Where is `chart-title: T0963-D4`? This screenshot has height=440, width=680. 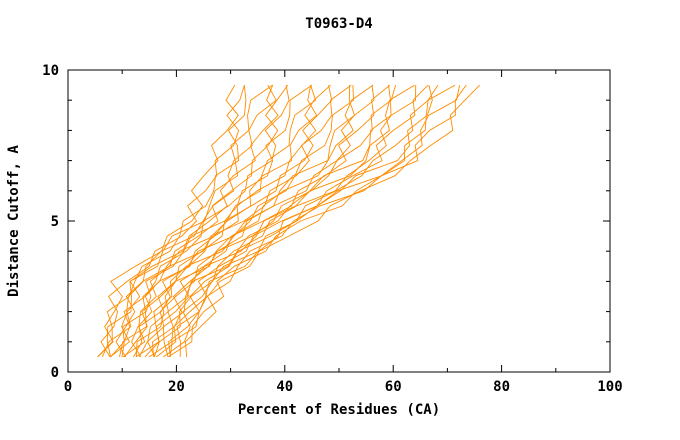
chart-title: T0963-D4 is located at coordinates (338, 24).